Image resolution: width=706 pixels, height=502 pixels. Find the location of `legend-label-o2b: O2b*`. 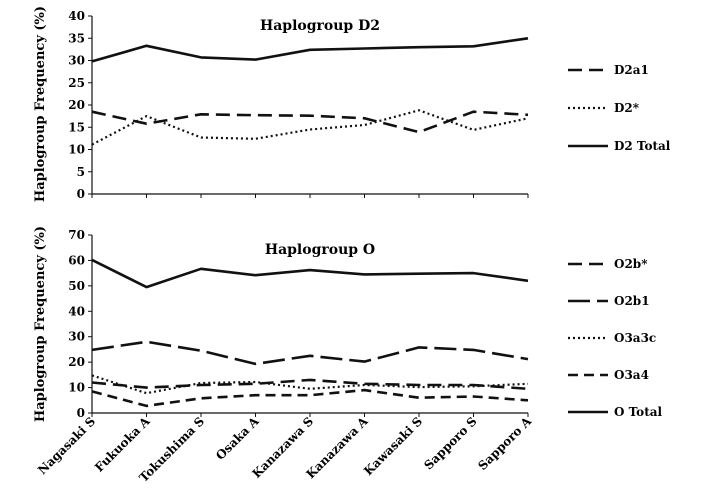

legend-label-o2b: O2b* is located at coordinates (631, 264).